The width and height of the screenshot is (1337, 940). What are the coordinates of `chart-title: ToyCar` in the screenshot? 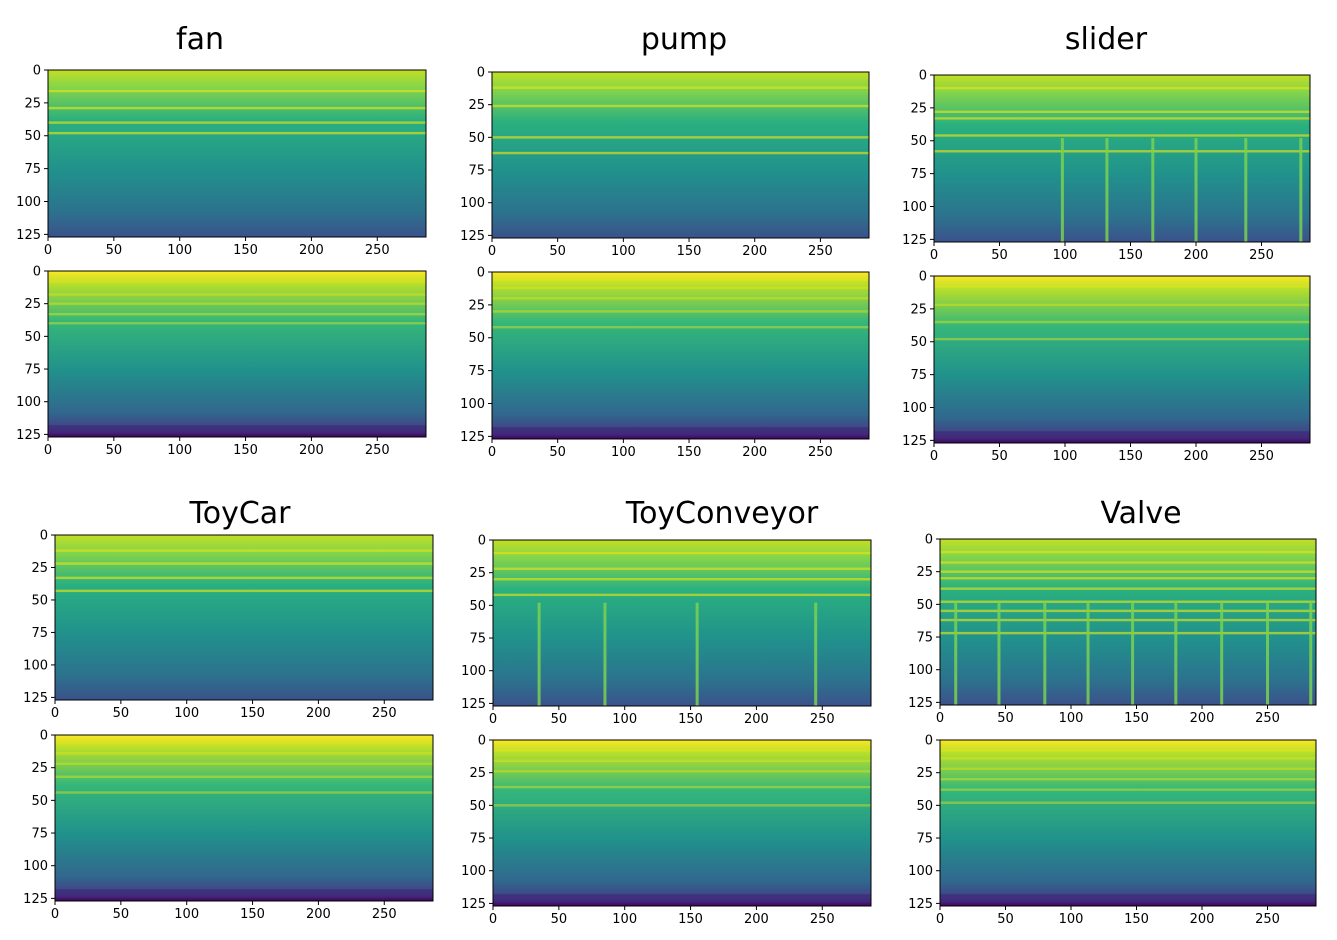 It's located at (239, 513).